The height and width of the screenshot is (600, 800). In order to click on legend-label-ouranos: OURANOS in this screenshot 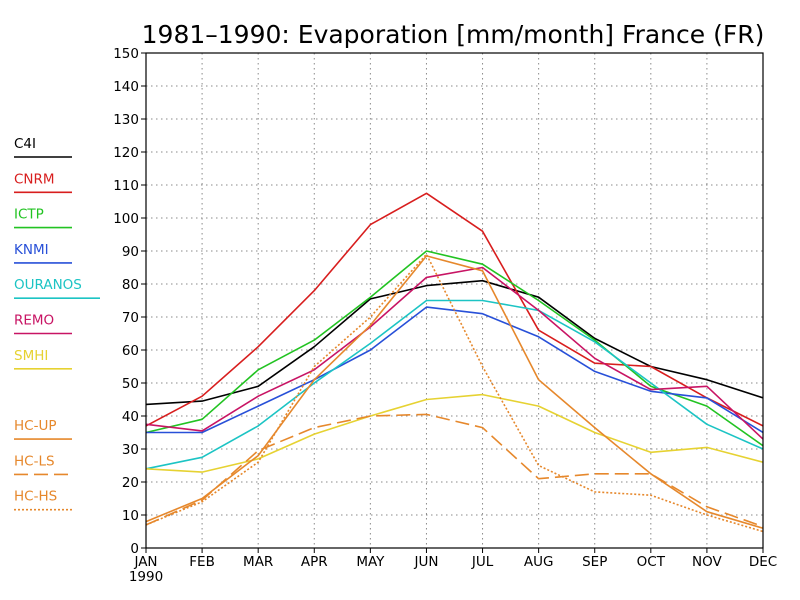, I will do `click(48, 285)`.